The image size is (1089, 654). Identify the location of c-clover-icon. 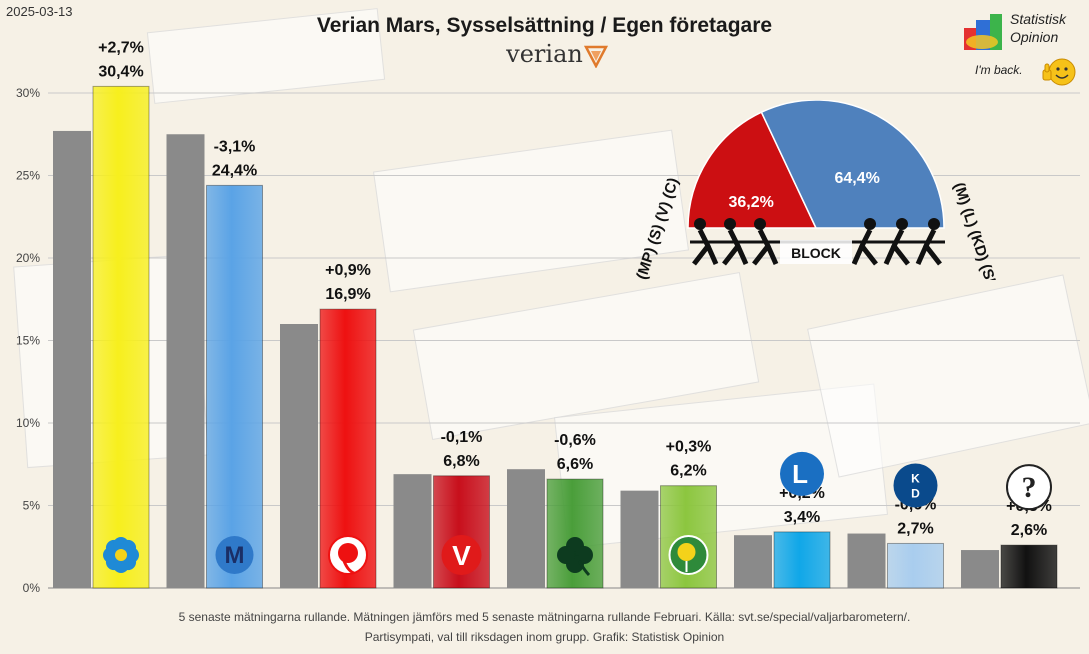
(575, 557).